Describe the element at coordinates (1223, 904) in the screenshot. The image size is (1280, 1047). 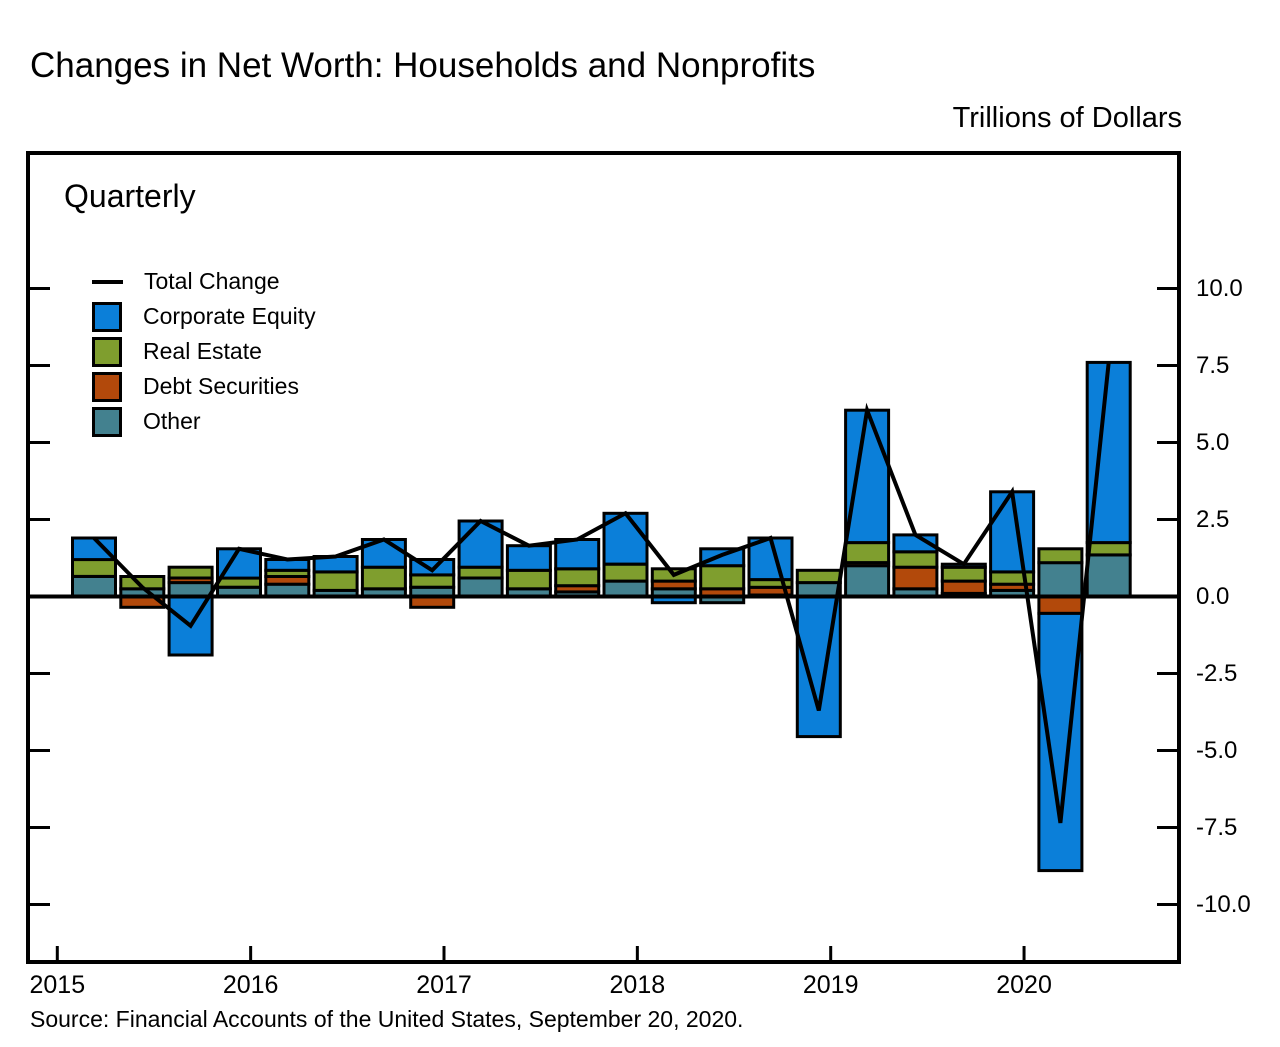
I see `y-tick-label: -10.0` at that location.